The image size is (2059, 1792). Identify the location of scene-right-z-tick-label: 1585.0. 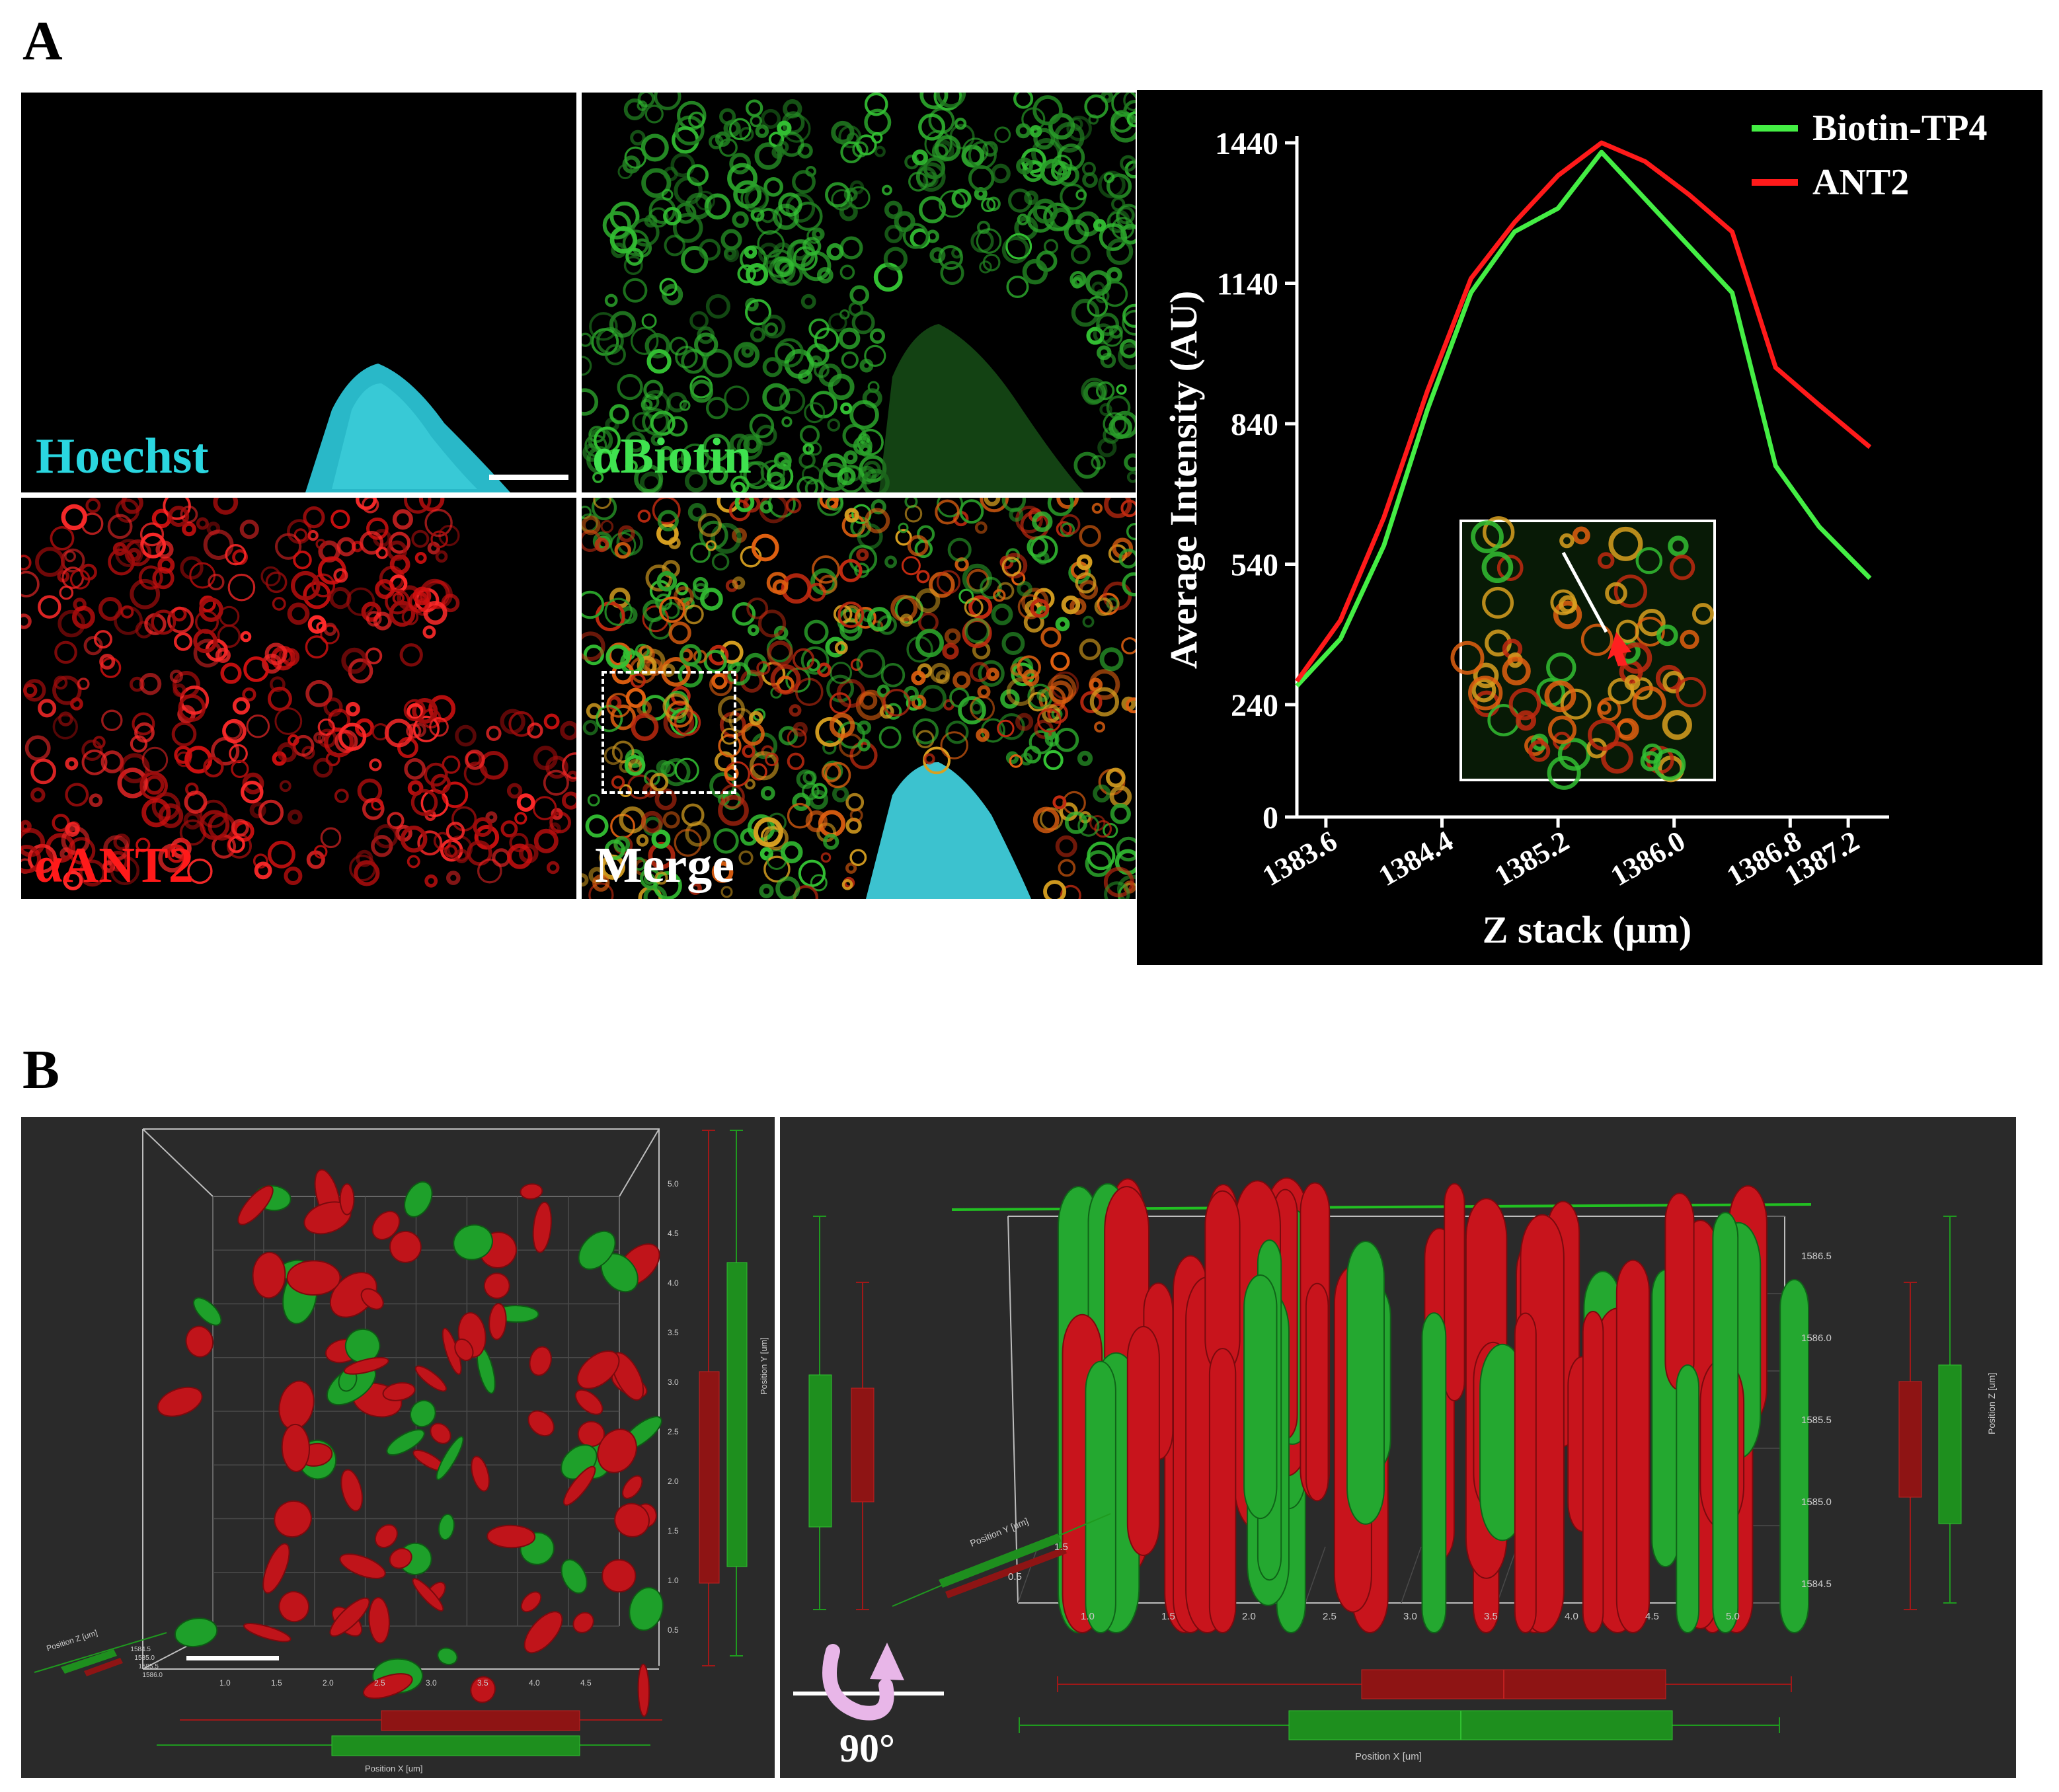
(1816, 1502).